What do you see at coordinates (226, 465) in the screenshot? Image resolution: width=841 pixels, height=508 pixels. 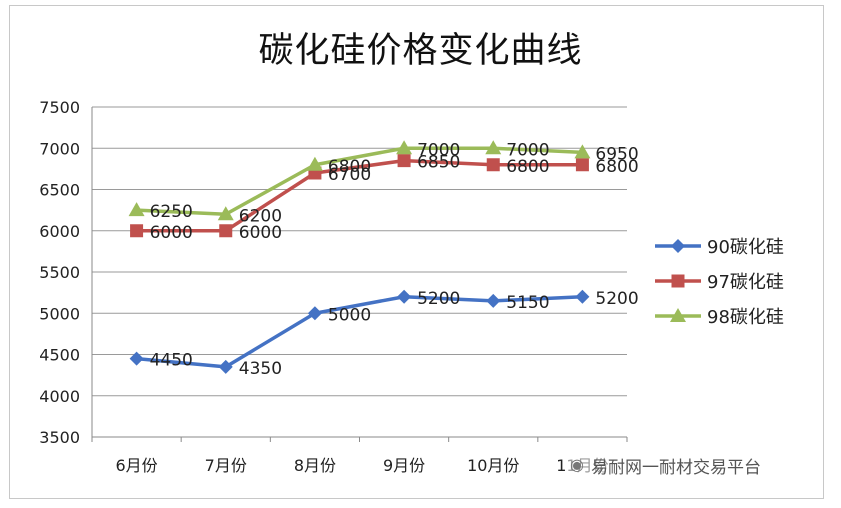 I see `x-tick-label-1: 7月份` at bounding box center [226, 465].